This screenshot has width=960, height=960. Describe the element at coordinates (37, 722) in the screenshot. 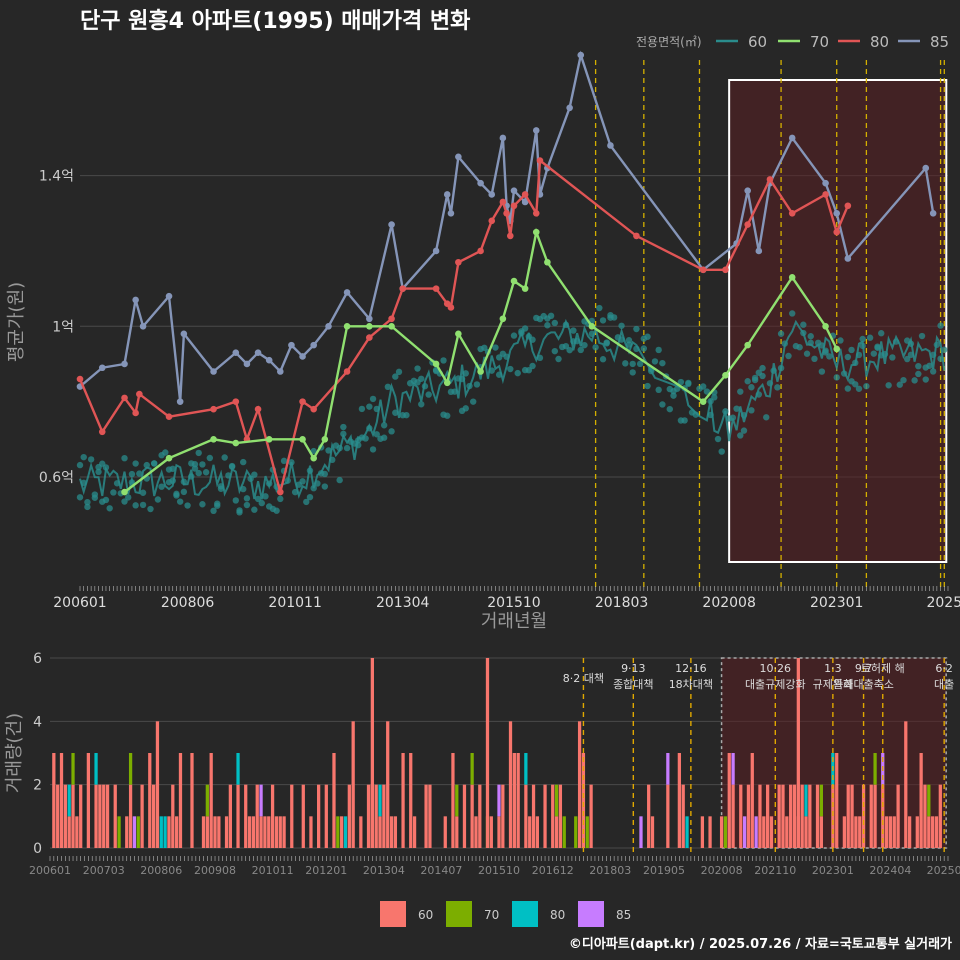

I see `vol-y-tick-label: 4` at that location.